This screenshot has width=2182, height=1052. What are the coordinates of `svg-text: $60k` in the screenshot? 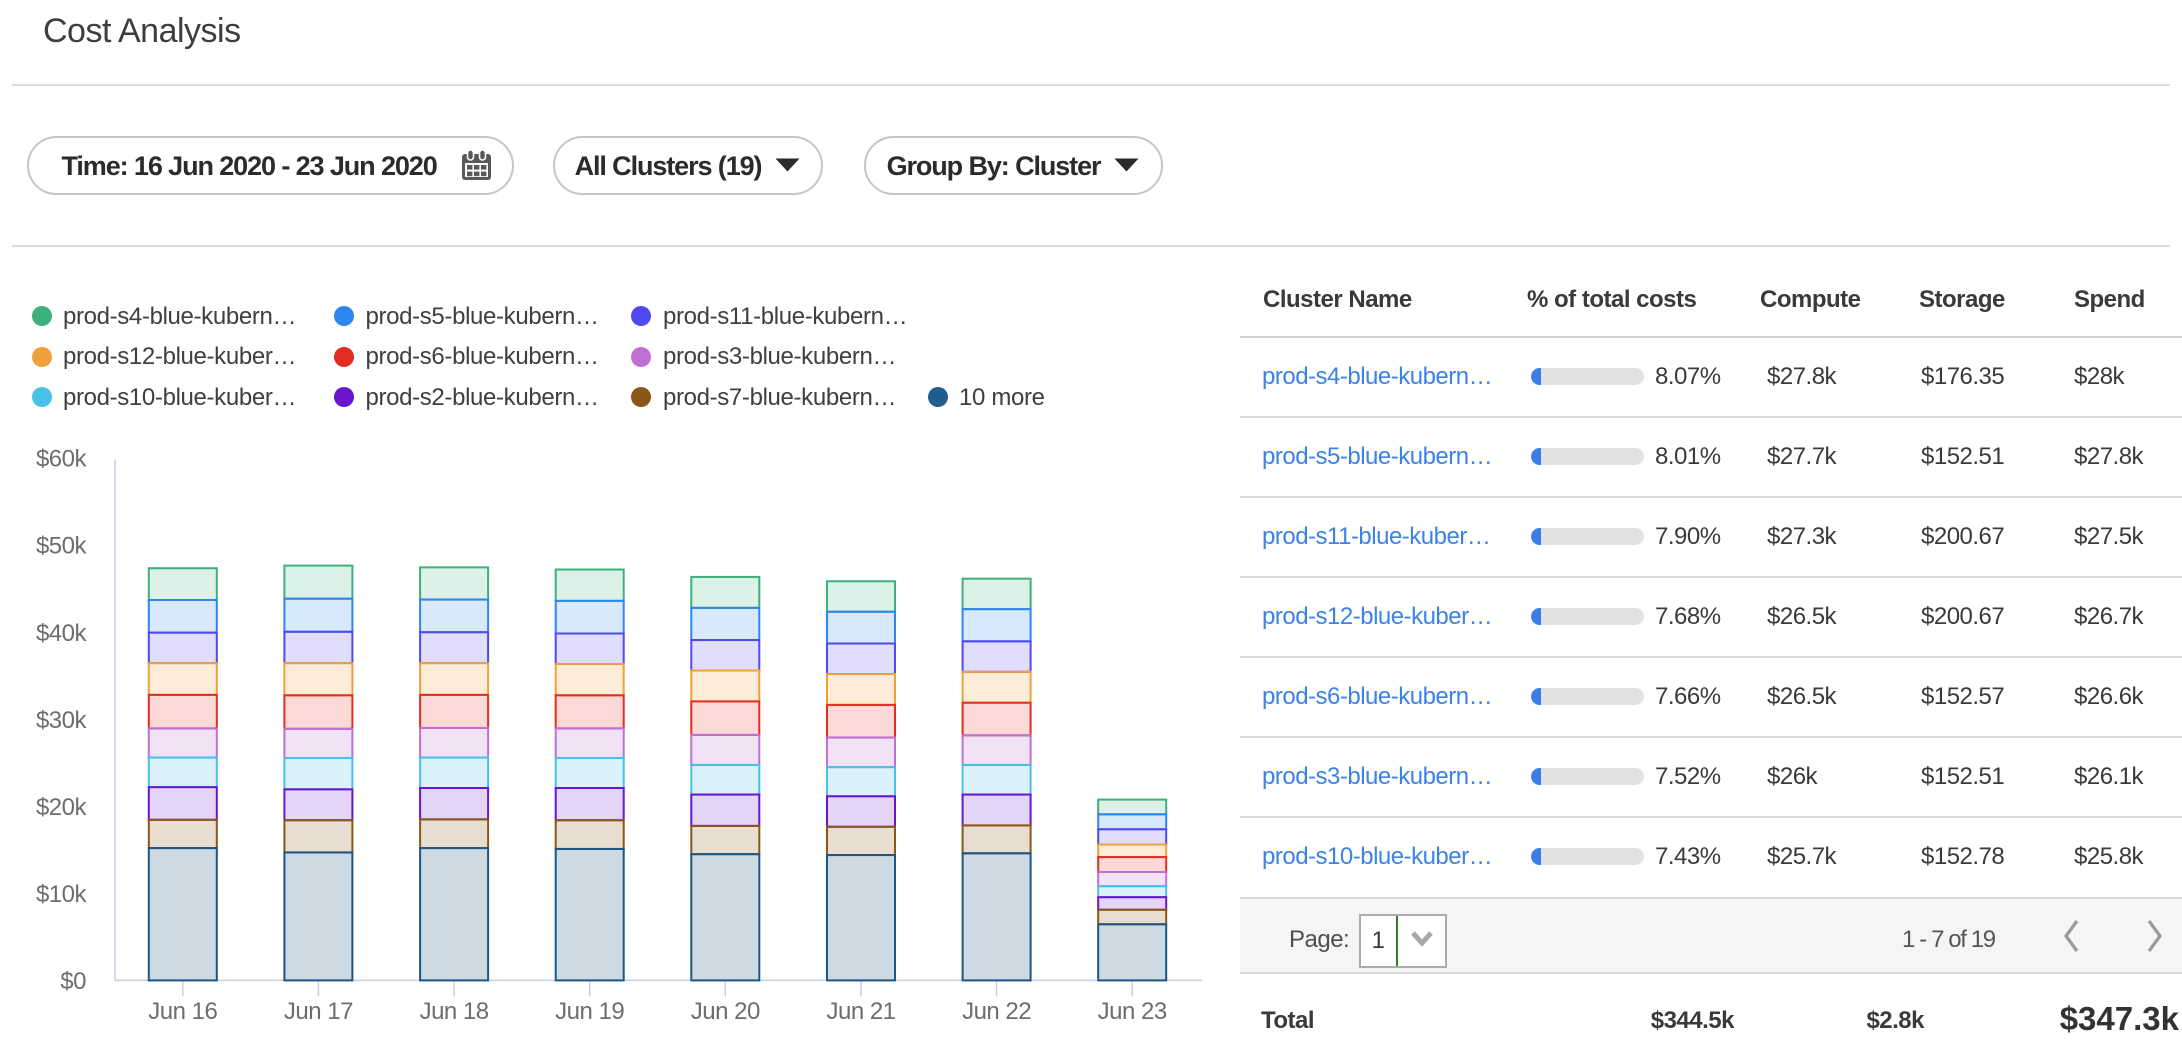 It's located at (62, 459).